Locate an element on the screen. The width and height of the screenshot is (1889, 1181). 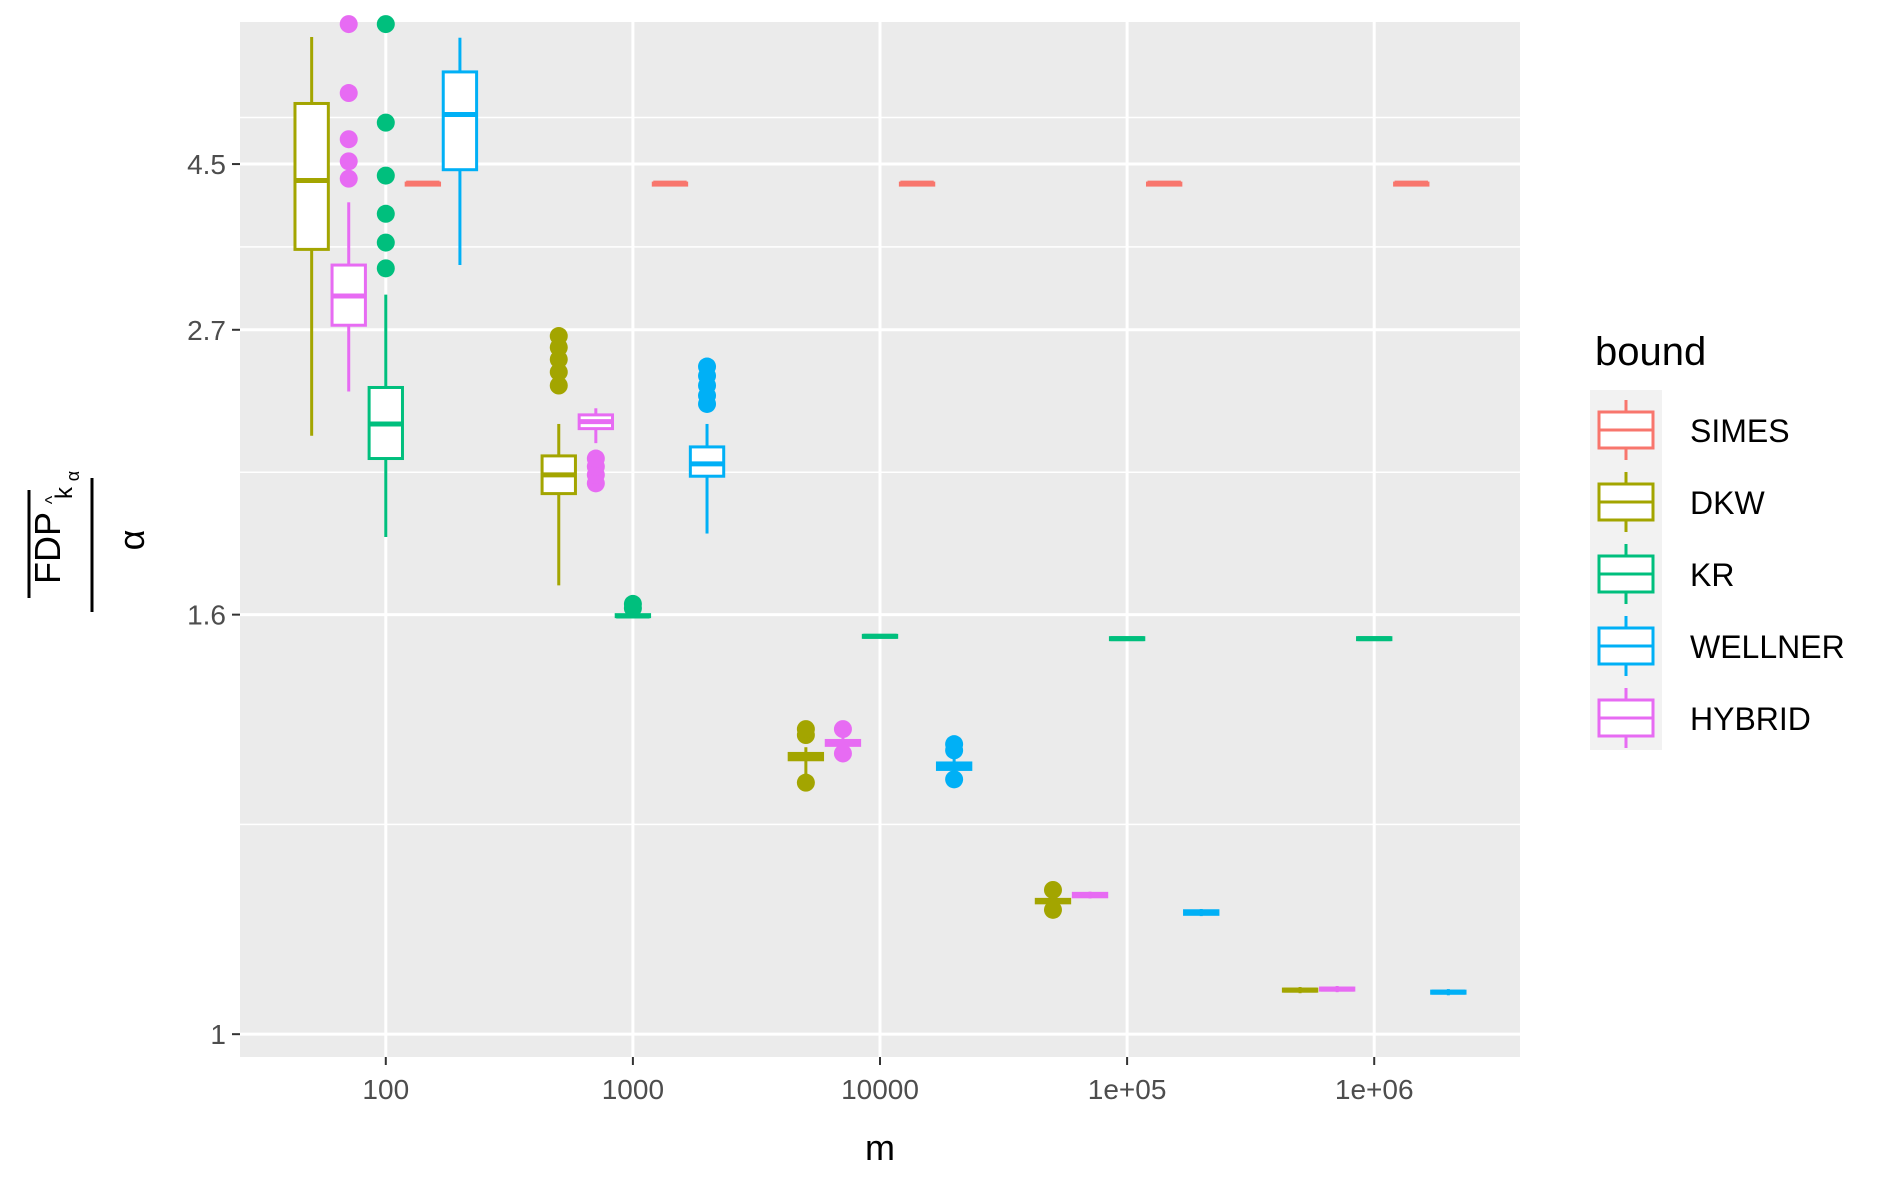
y-tick-label: 2.7 is located at coordinates (206, 330).